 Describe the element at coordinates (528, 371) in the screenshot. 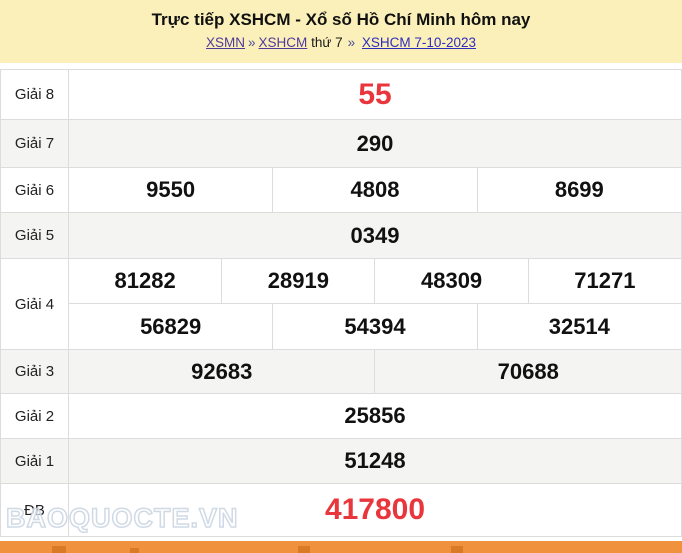

I see `prize-value: 70688` at that location.